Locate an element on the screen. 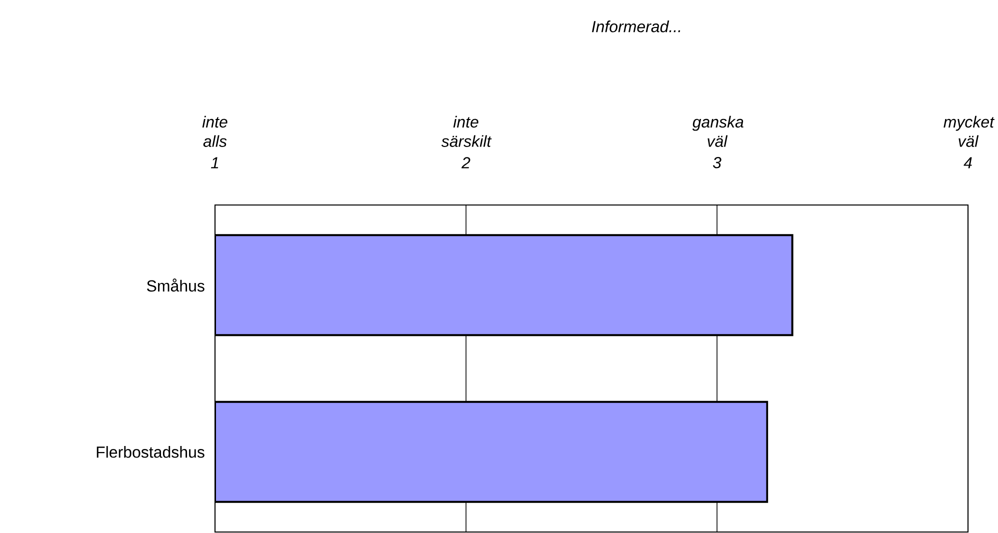 Image resolution: width=998 pixels, height=533 pixels. x-tick-label: 2 is located at coordinates (465, 163).